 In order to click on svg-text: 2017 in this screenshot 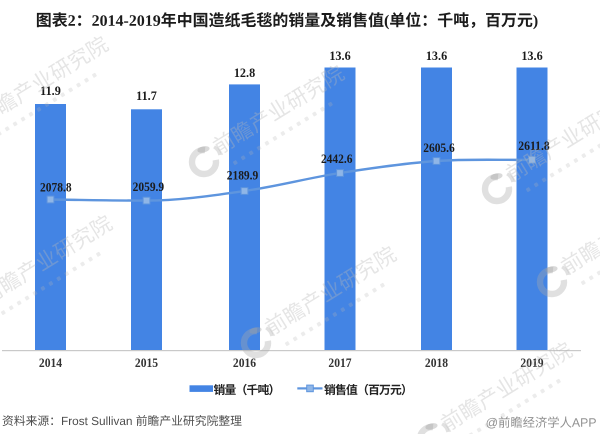, I will do `click(339, 363)`.